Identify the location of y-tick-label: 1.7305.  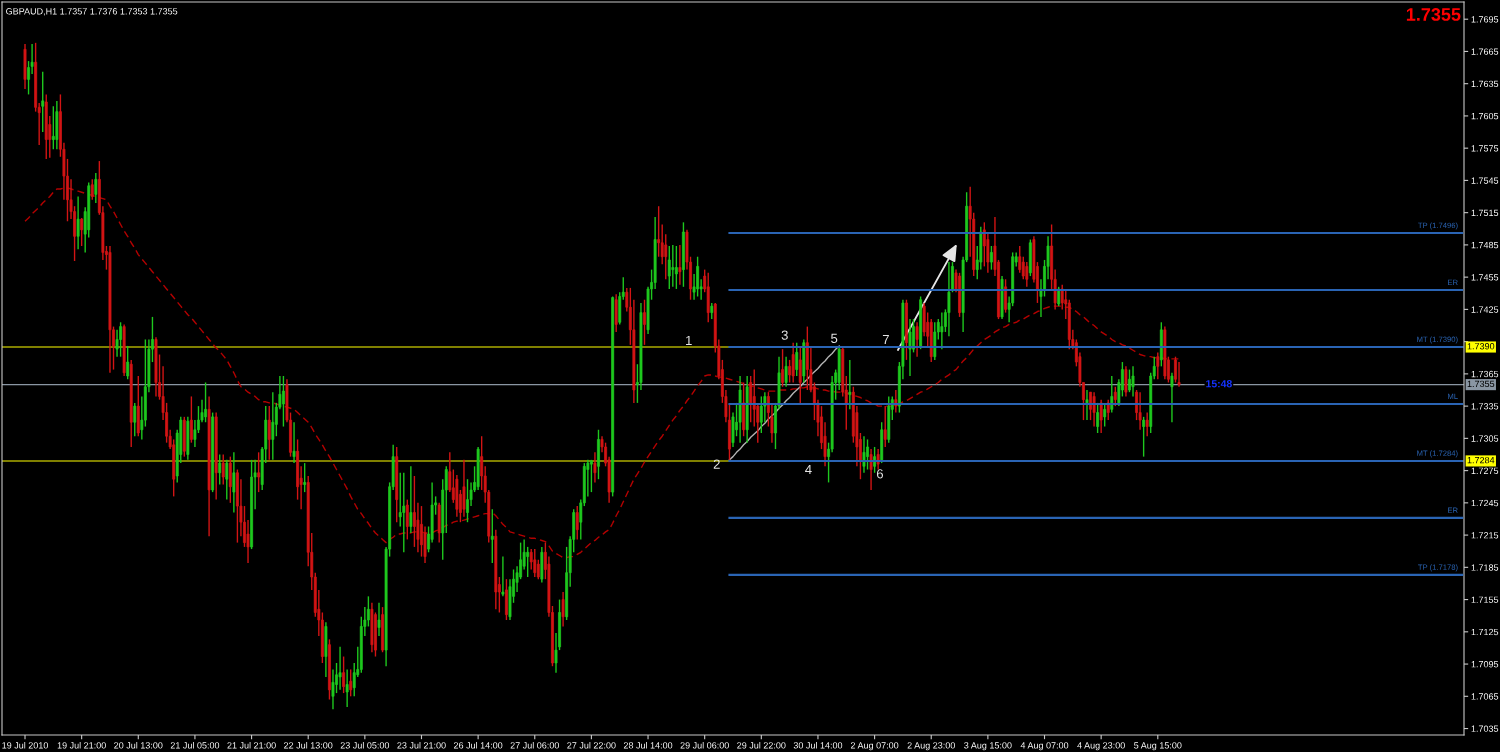
(1485, 438).